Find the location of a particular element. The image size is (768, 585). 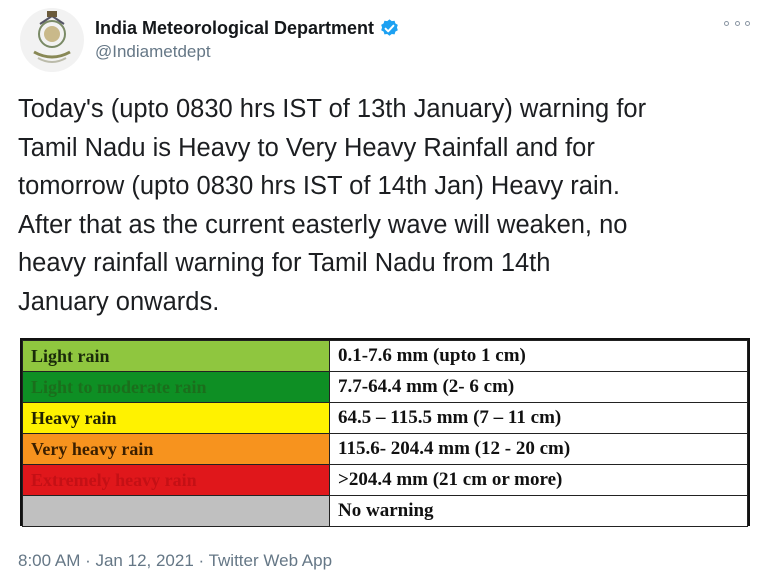

tweet-timestamp: 8:00 AM · Jan 12, 2021 · Twitter Web App is located at coordinates (175, 560).